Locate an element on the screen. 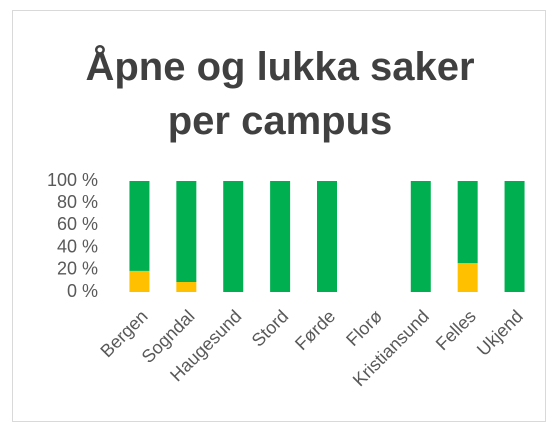 The image size is (560, 434). y-tick-label: 100 % is located at coordinates (72, 180).